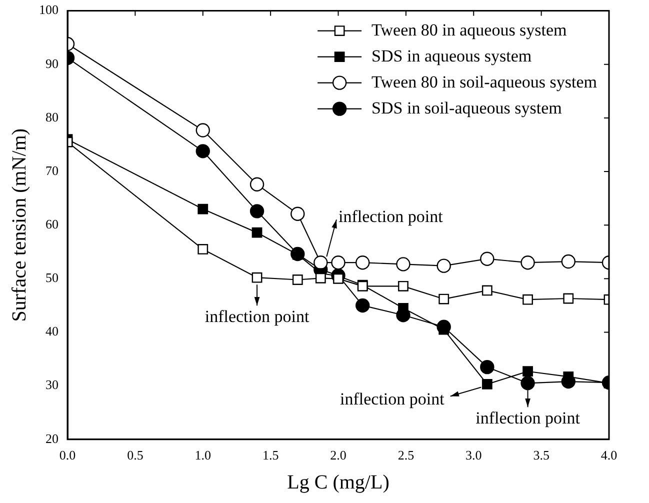 The width and height of the screenshot is (649, 503). What do you see at coordinates (541, 455) in the screenshot?
I see `x-tick-label: 3.5` at bounding box center [541, 455].